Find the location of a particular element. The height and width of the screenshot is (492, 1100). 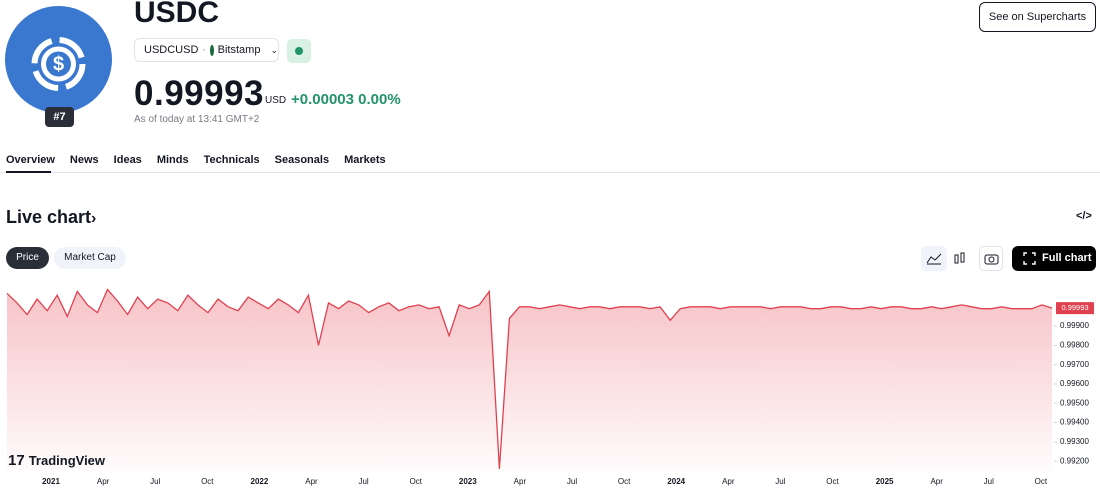

area-style-button is located at coordinates (934, 258).